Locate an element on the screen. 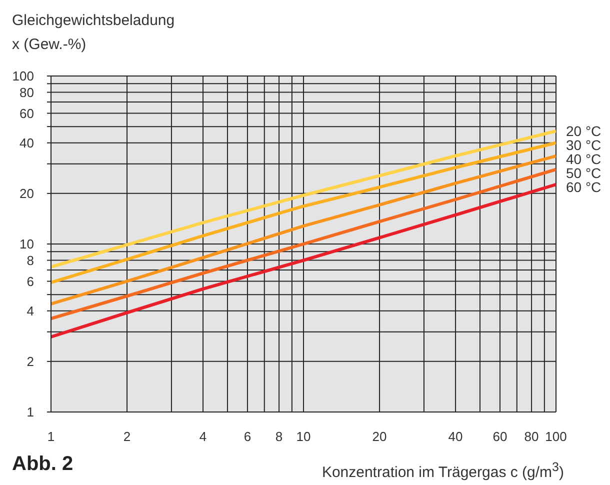 Image resolution: width=610 pixels, height=485 pixels. y-tick-label: 100 is located at coordinates (23, 76).